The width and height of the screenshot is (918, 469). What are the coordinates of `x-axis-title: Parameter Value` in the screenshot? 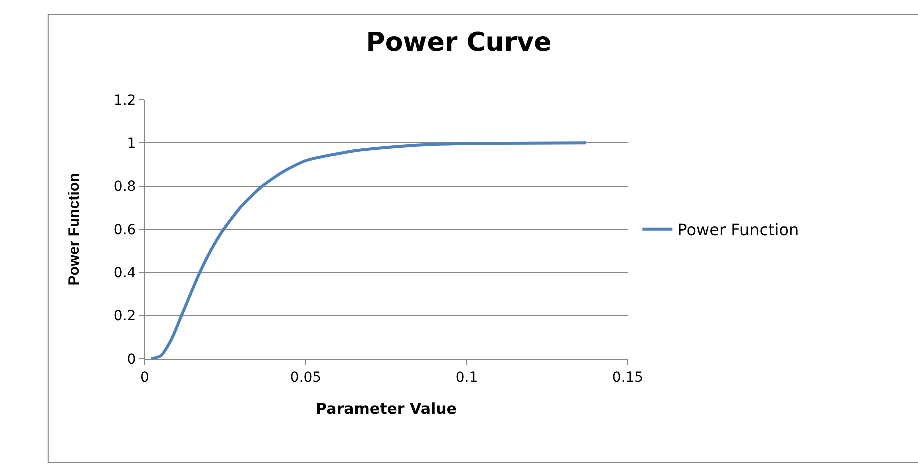 It's located at (386, 409).